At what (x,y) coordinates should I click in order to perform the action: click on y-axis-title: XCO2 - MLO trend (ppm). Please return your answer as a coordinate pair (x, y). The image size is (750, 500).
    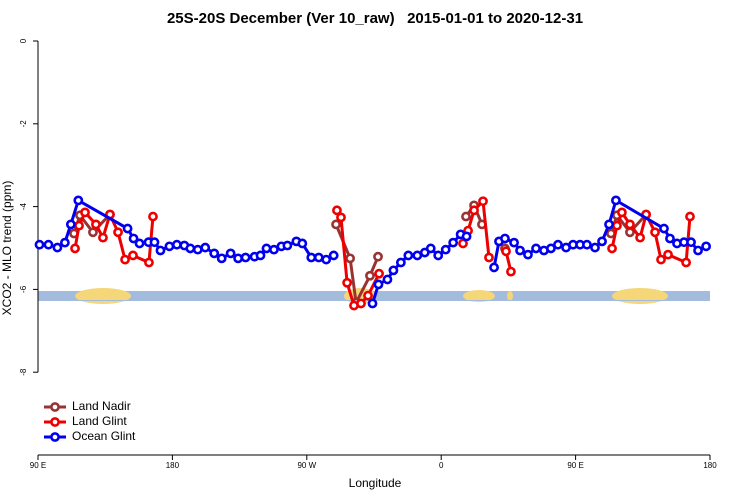
    Looking at the image, I should click on (7, 248).